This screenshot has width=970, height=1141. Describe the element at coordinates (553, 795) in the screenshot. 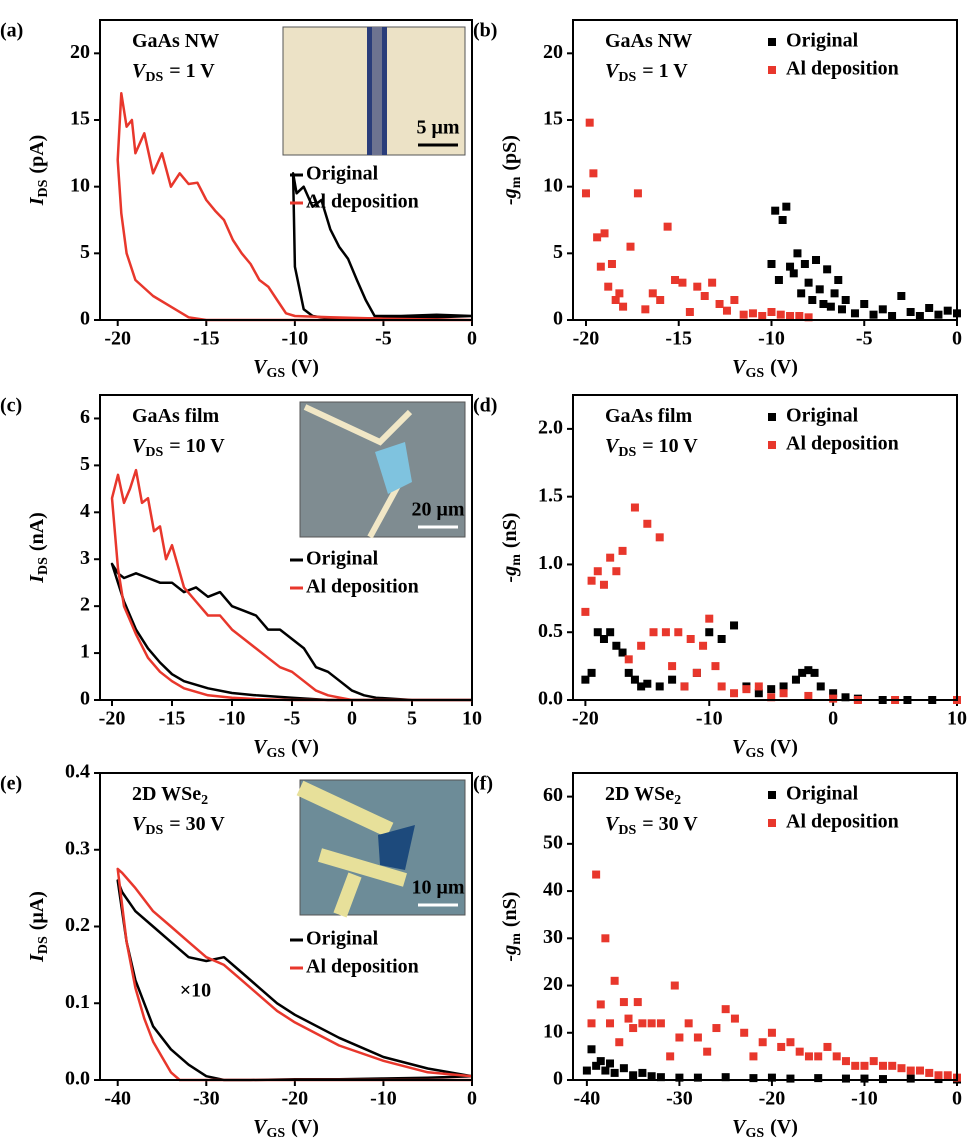

I see `y-tick-label: 60` at that location.